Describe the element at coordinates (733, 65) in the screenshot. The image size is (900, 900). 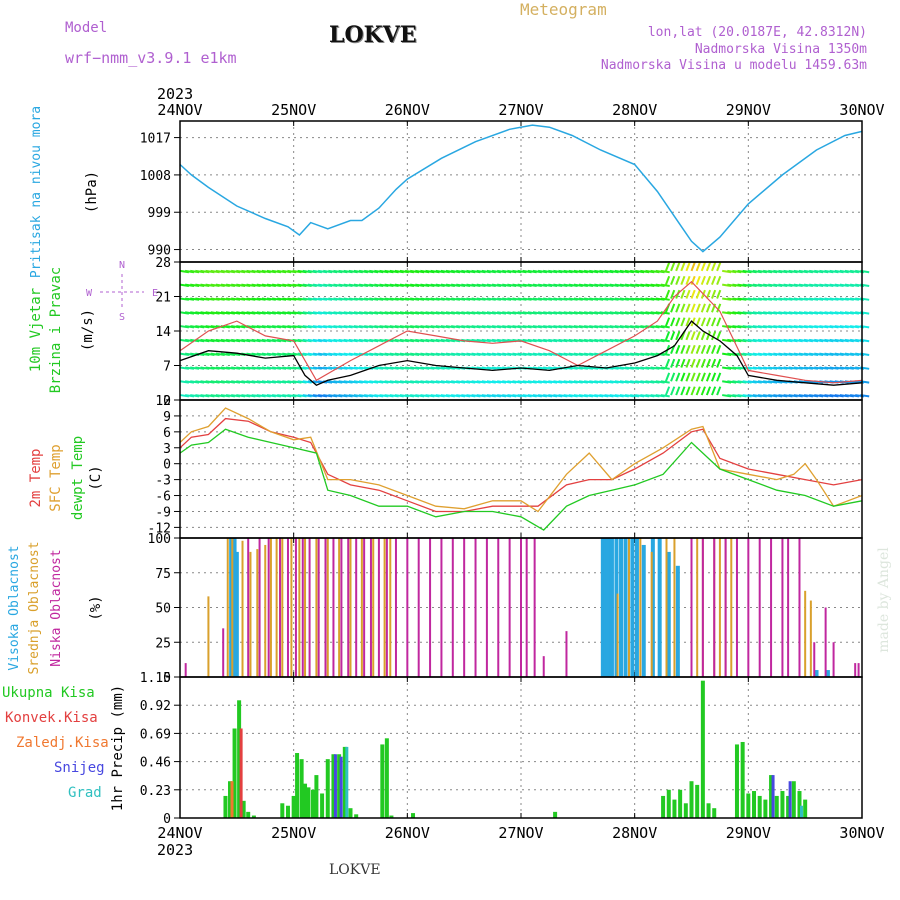
I see `model-elevation-info: Nadmorska Visina u modelu 1459.63m` at that location.